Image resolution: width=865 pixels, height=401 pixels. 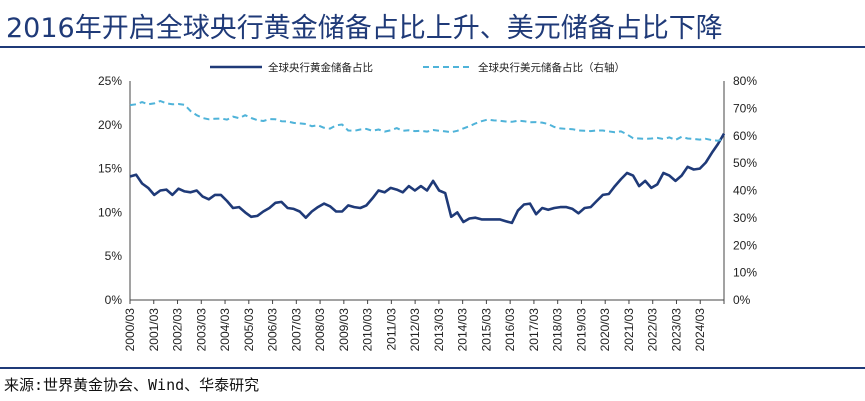 I want to click on x-tick-label: 2018/03, so click(x=558, y=330).